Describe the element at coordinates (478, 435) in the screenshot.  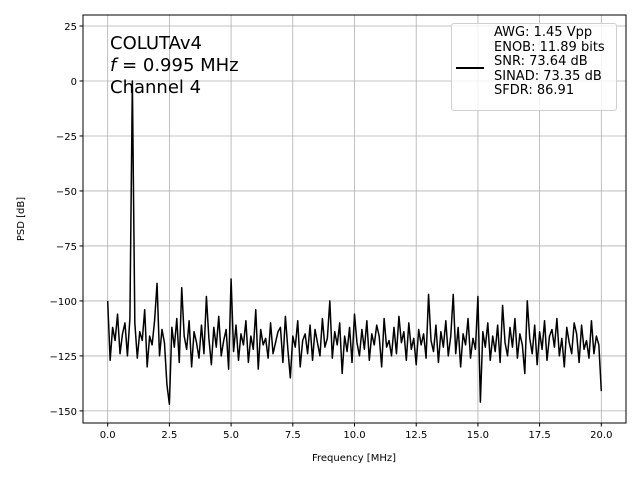
I see `x-tick-label: 15.0` at that location.